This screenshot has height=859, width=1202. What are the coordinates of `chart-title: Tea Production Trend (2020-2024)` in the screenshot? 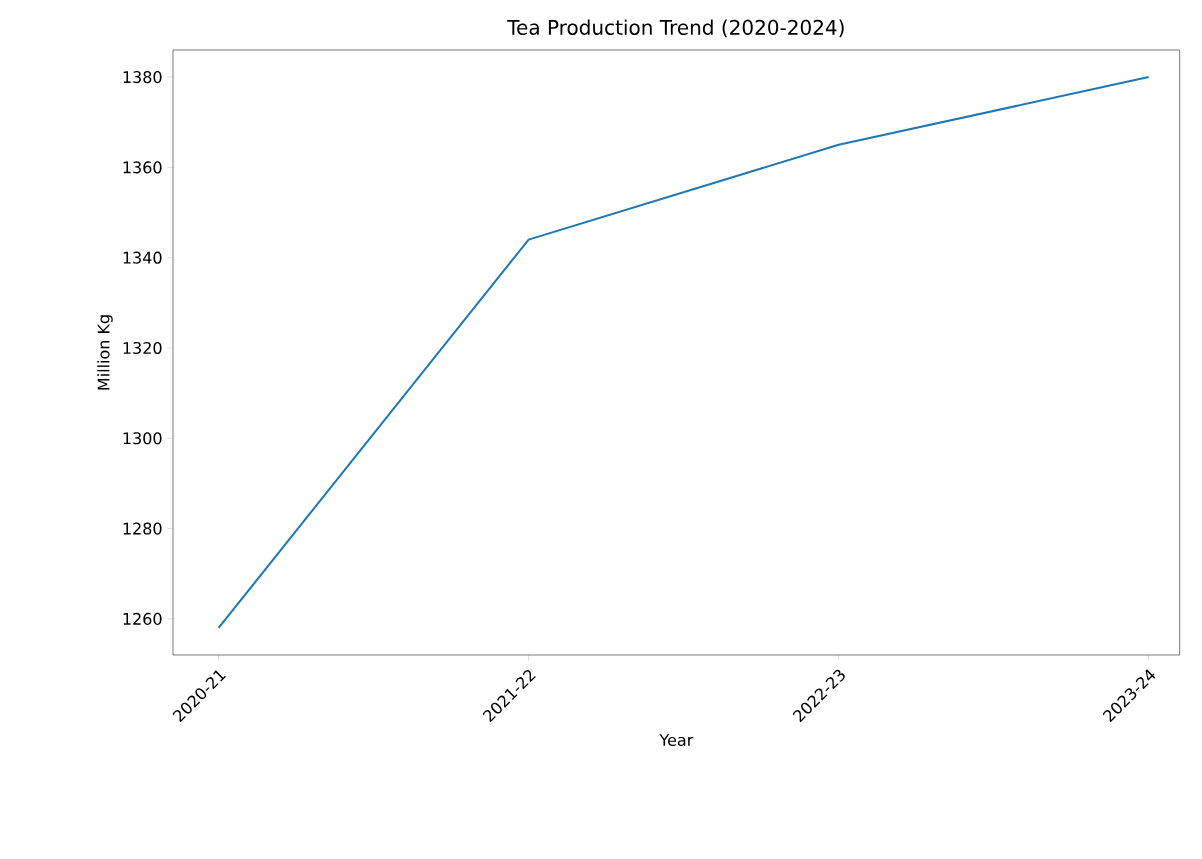 It's located at (675, 28).